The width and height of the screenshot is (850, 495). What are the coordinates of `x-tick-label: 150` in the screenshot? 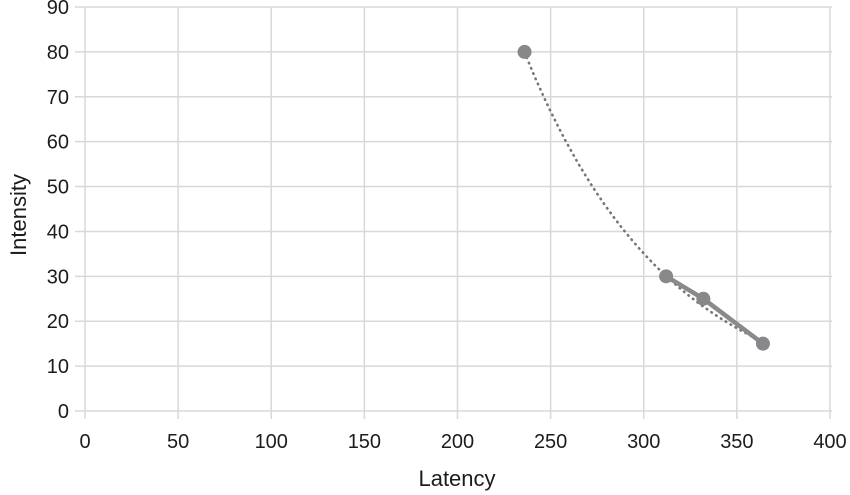 It's located at (364, 442).